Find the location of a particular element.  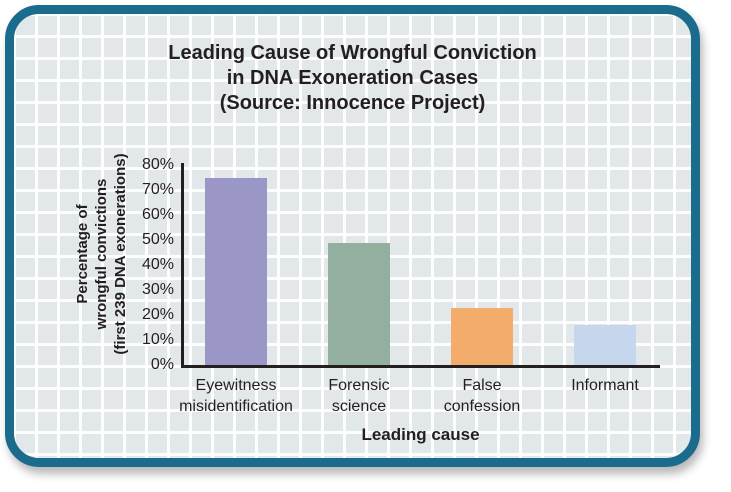

x-label-forensic-science: Forensic science is located at coordinates (359, 396).